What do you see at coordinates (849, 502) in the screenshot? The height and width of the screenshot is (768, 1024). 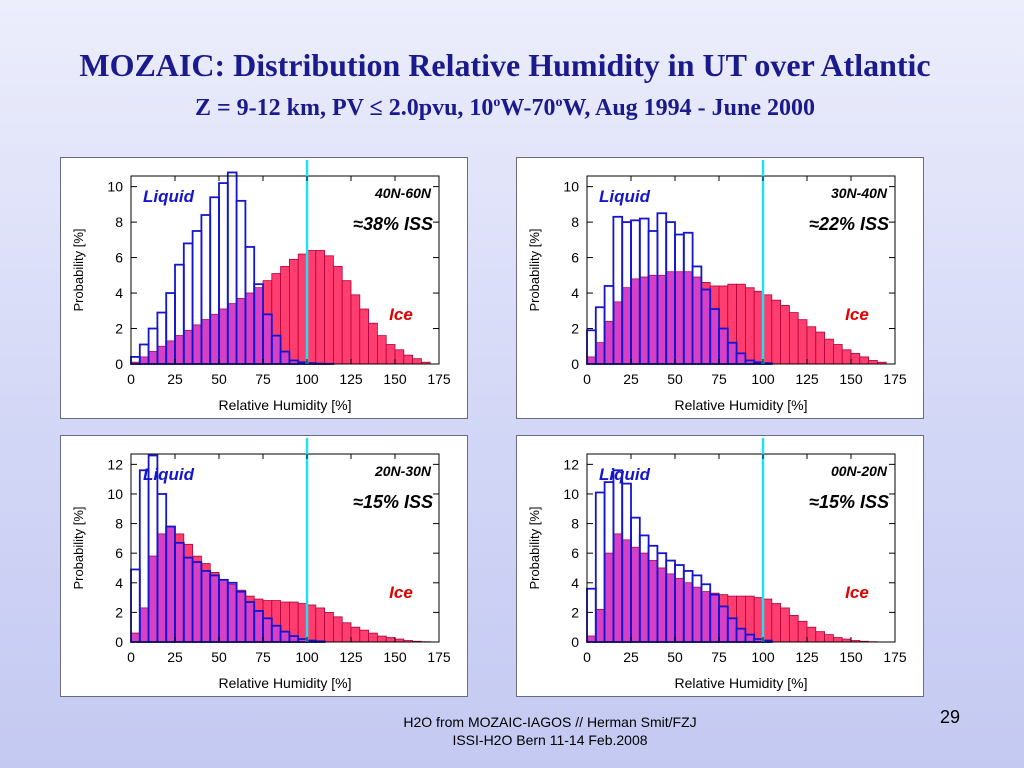 I see `iss-label: ≈15% ISS` at bounding box center [849, 502].